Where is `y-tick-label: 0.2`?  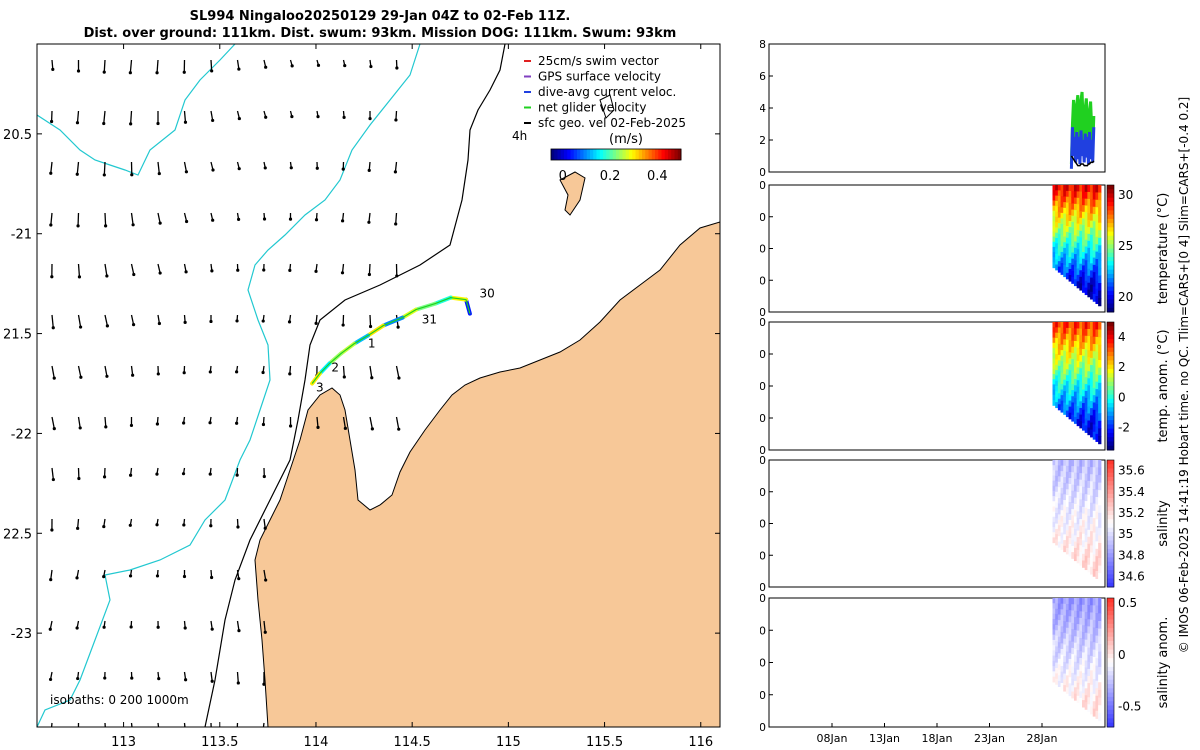
y-tick-label: 0.2 is located at coordinates (763, 140).